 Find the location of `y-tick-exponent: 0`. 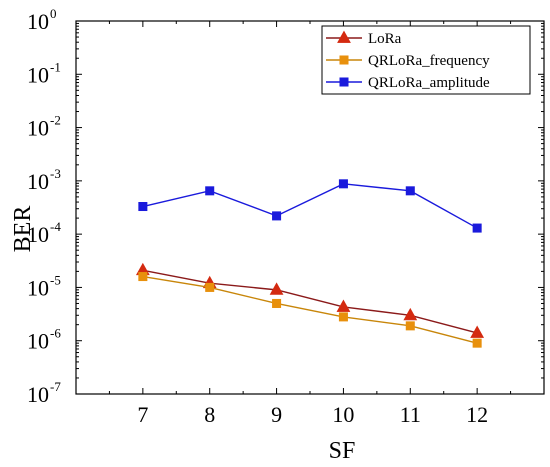

y-tick-exponent: 0 is located at coordinates (53, 13).